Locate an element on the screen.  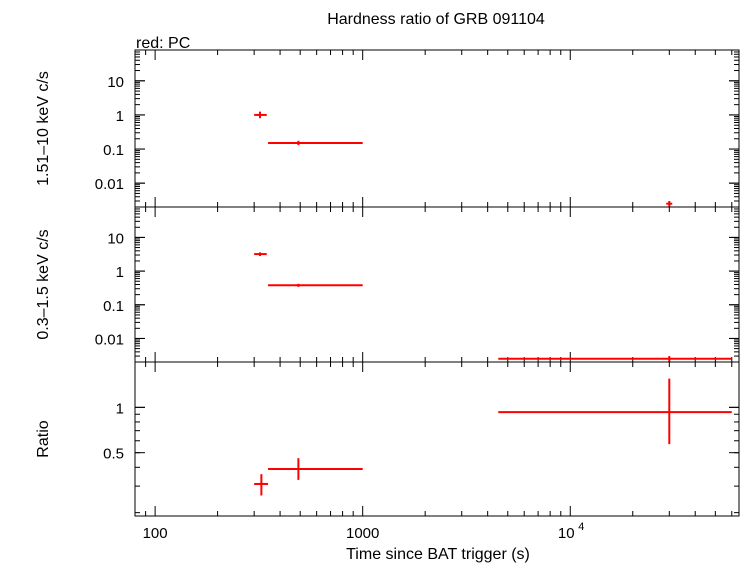
chart-title: Hardness ratio of GRB 091104 is located at coordinates (436, 19).